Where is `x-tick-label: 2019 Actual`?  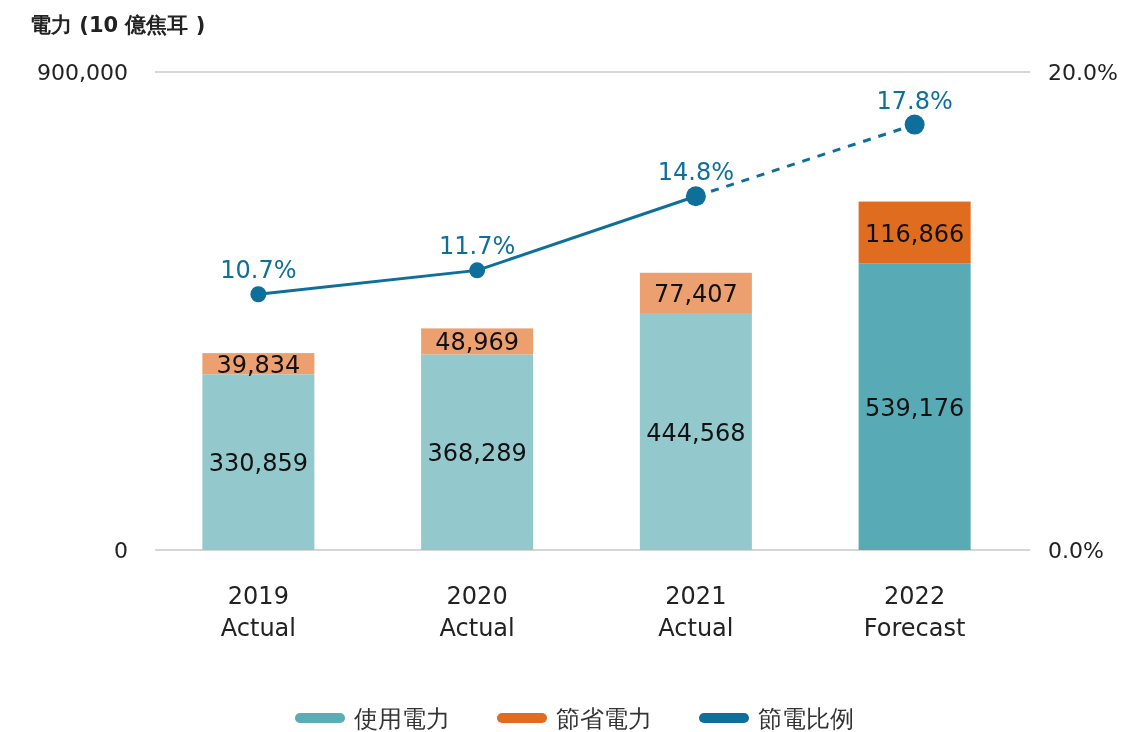 x-tick-label: 2019 Actual is located at coordinates (258, 612).